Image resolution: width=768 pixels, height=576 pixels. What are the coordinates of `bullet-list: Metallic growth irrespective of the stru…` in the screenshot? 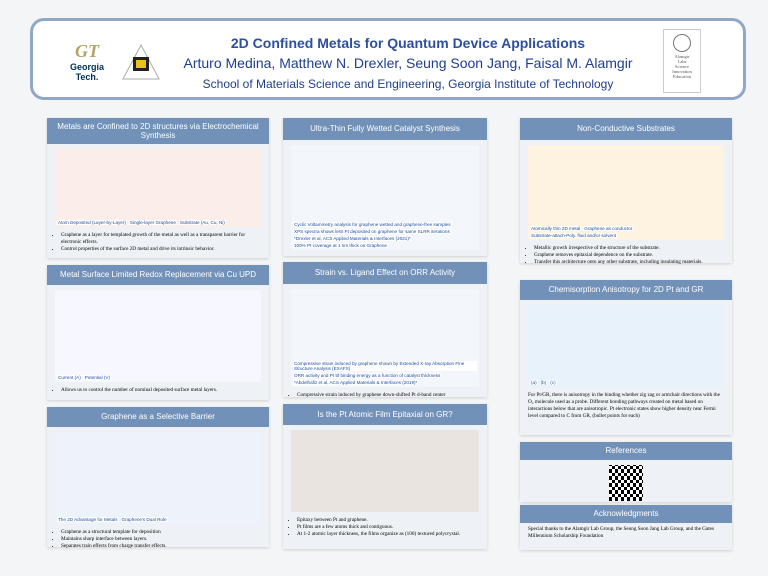 It's located at (629, 255).